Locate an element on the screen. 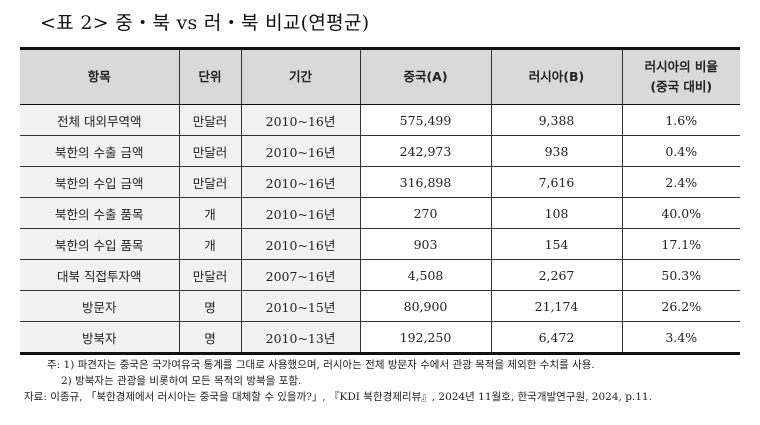  row-ratio: 40.0% is located at coordinates (680, 213).